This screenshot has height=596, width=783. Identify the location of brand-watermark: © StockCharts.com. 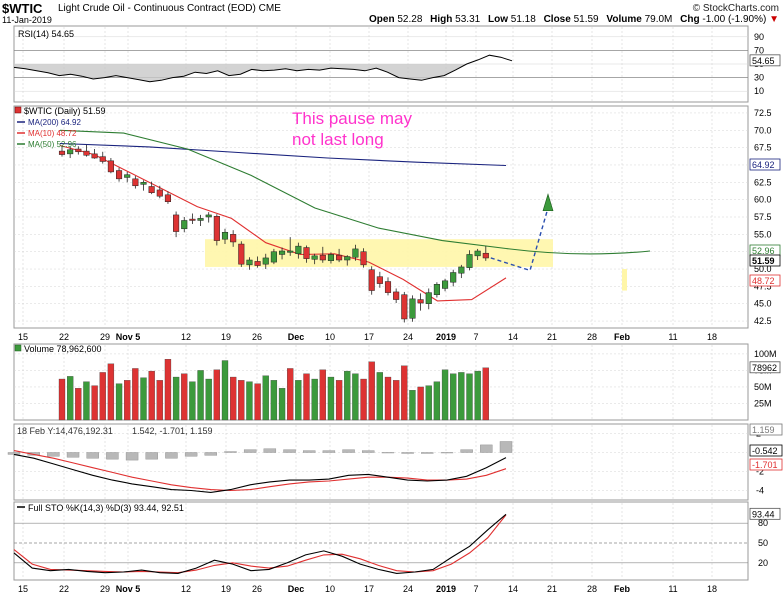
(735, 8).